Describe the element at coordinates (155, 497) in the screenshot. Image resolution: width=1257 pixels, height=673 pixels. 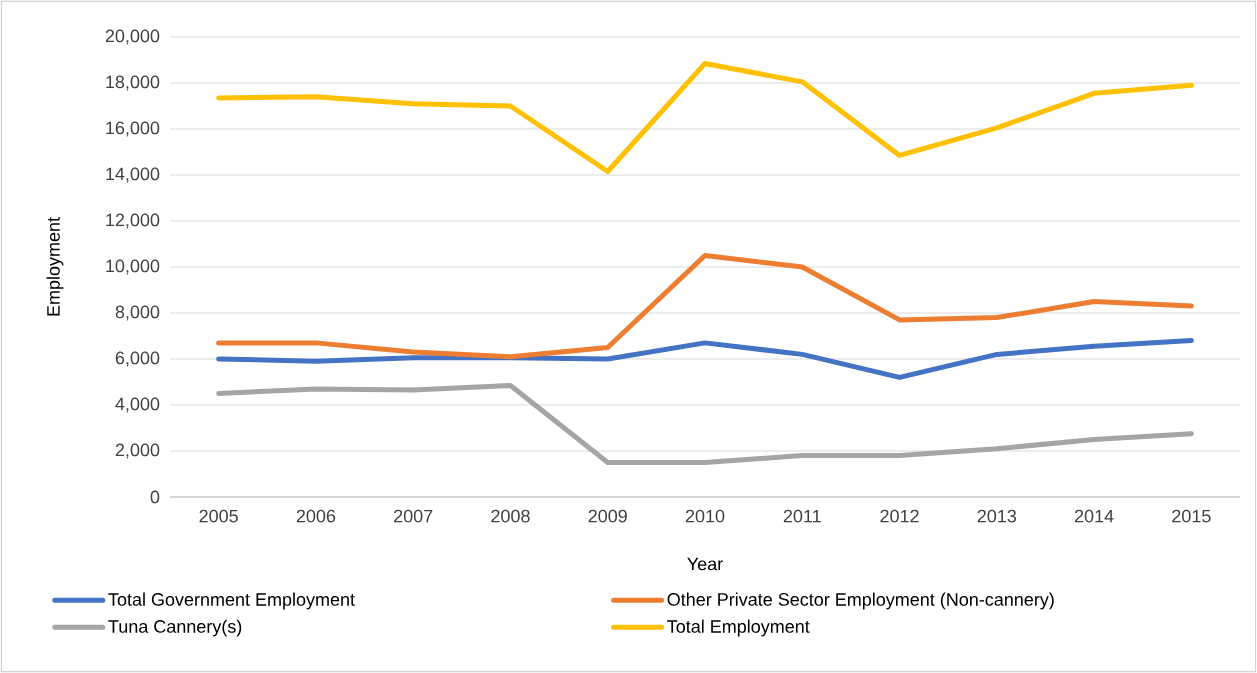
I see `y-tick-label: 0` at that location.